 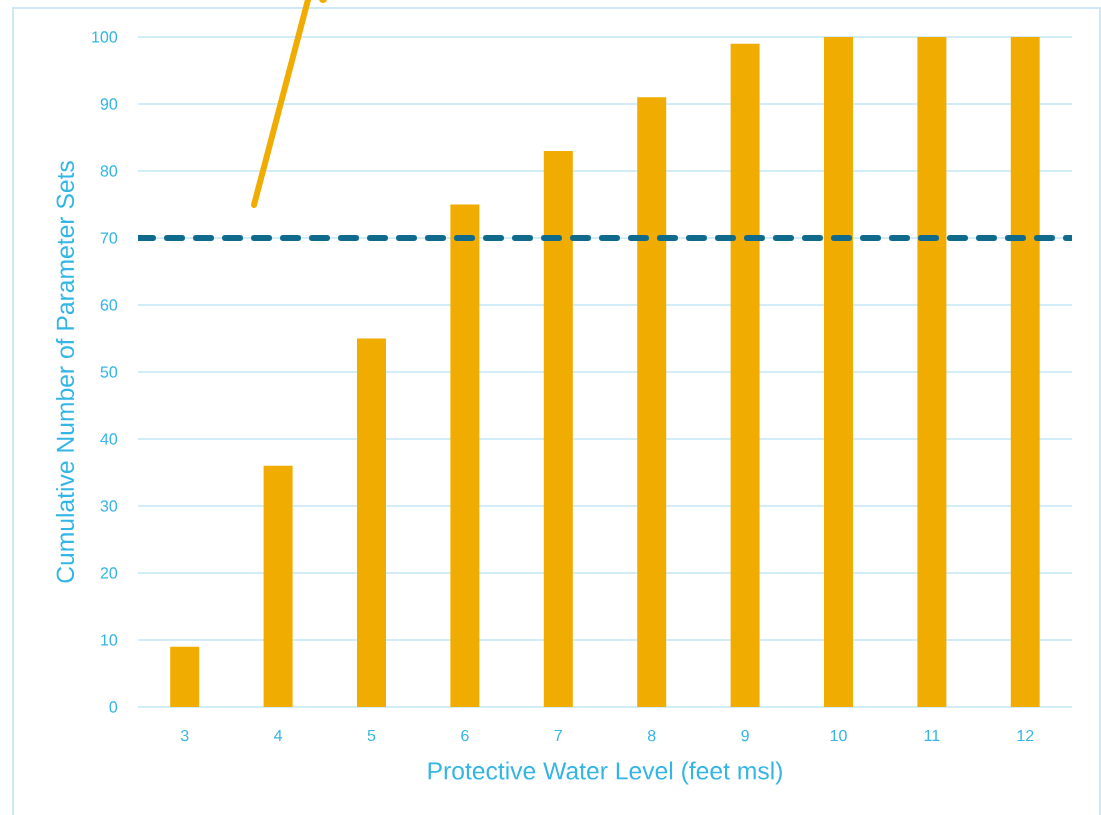 I want to click on y-tick-label: 30, so click(x=109, y=506).